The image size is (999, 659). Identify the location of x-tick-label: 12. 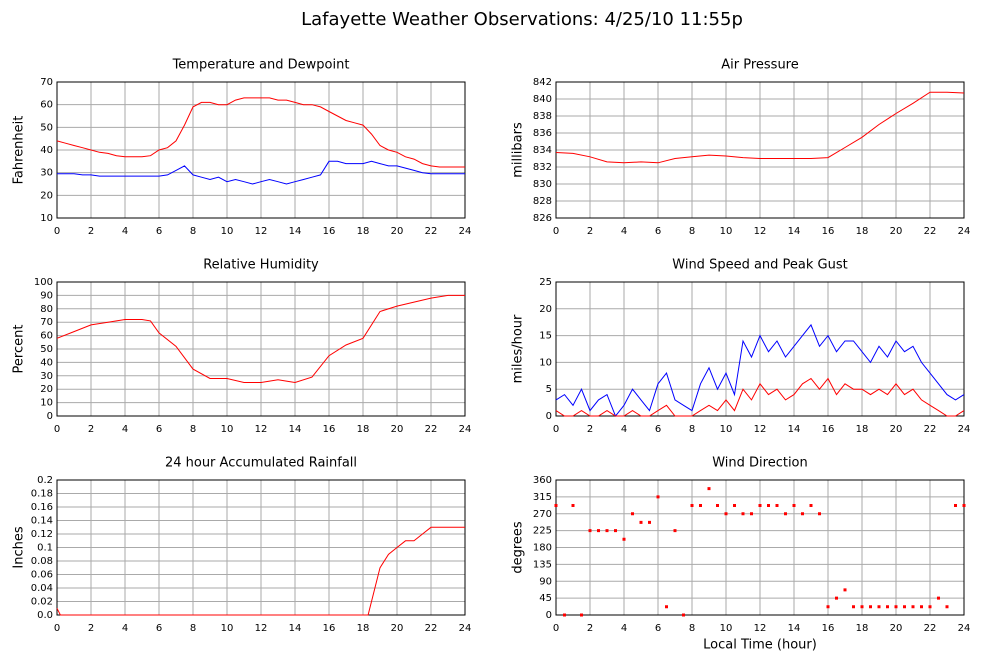
(261, 231).